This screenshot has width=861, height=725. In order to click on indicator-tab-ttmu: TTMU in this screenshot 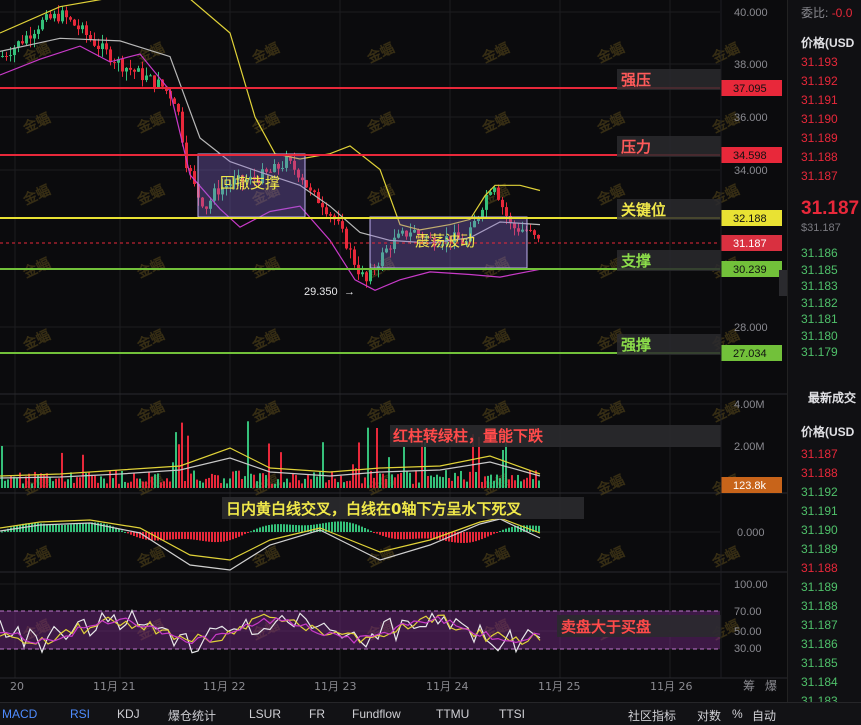, I will do `click(453, 714)`.